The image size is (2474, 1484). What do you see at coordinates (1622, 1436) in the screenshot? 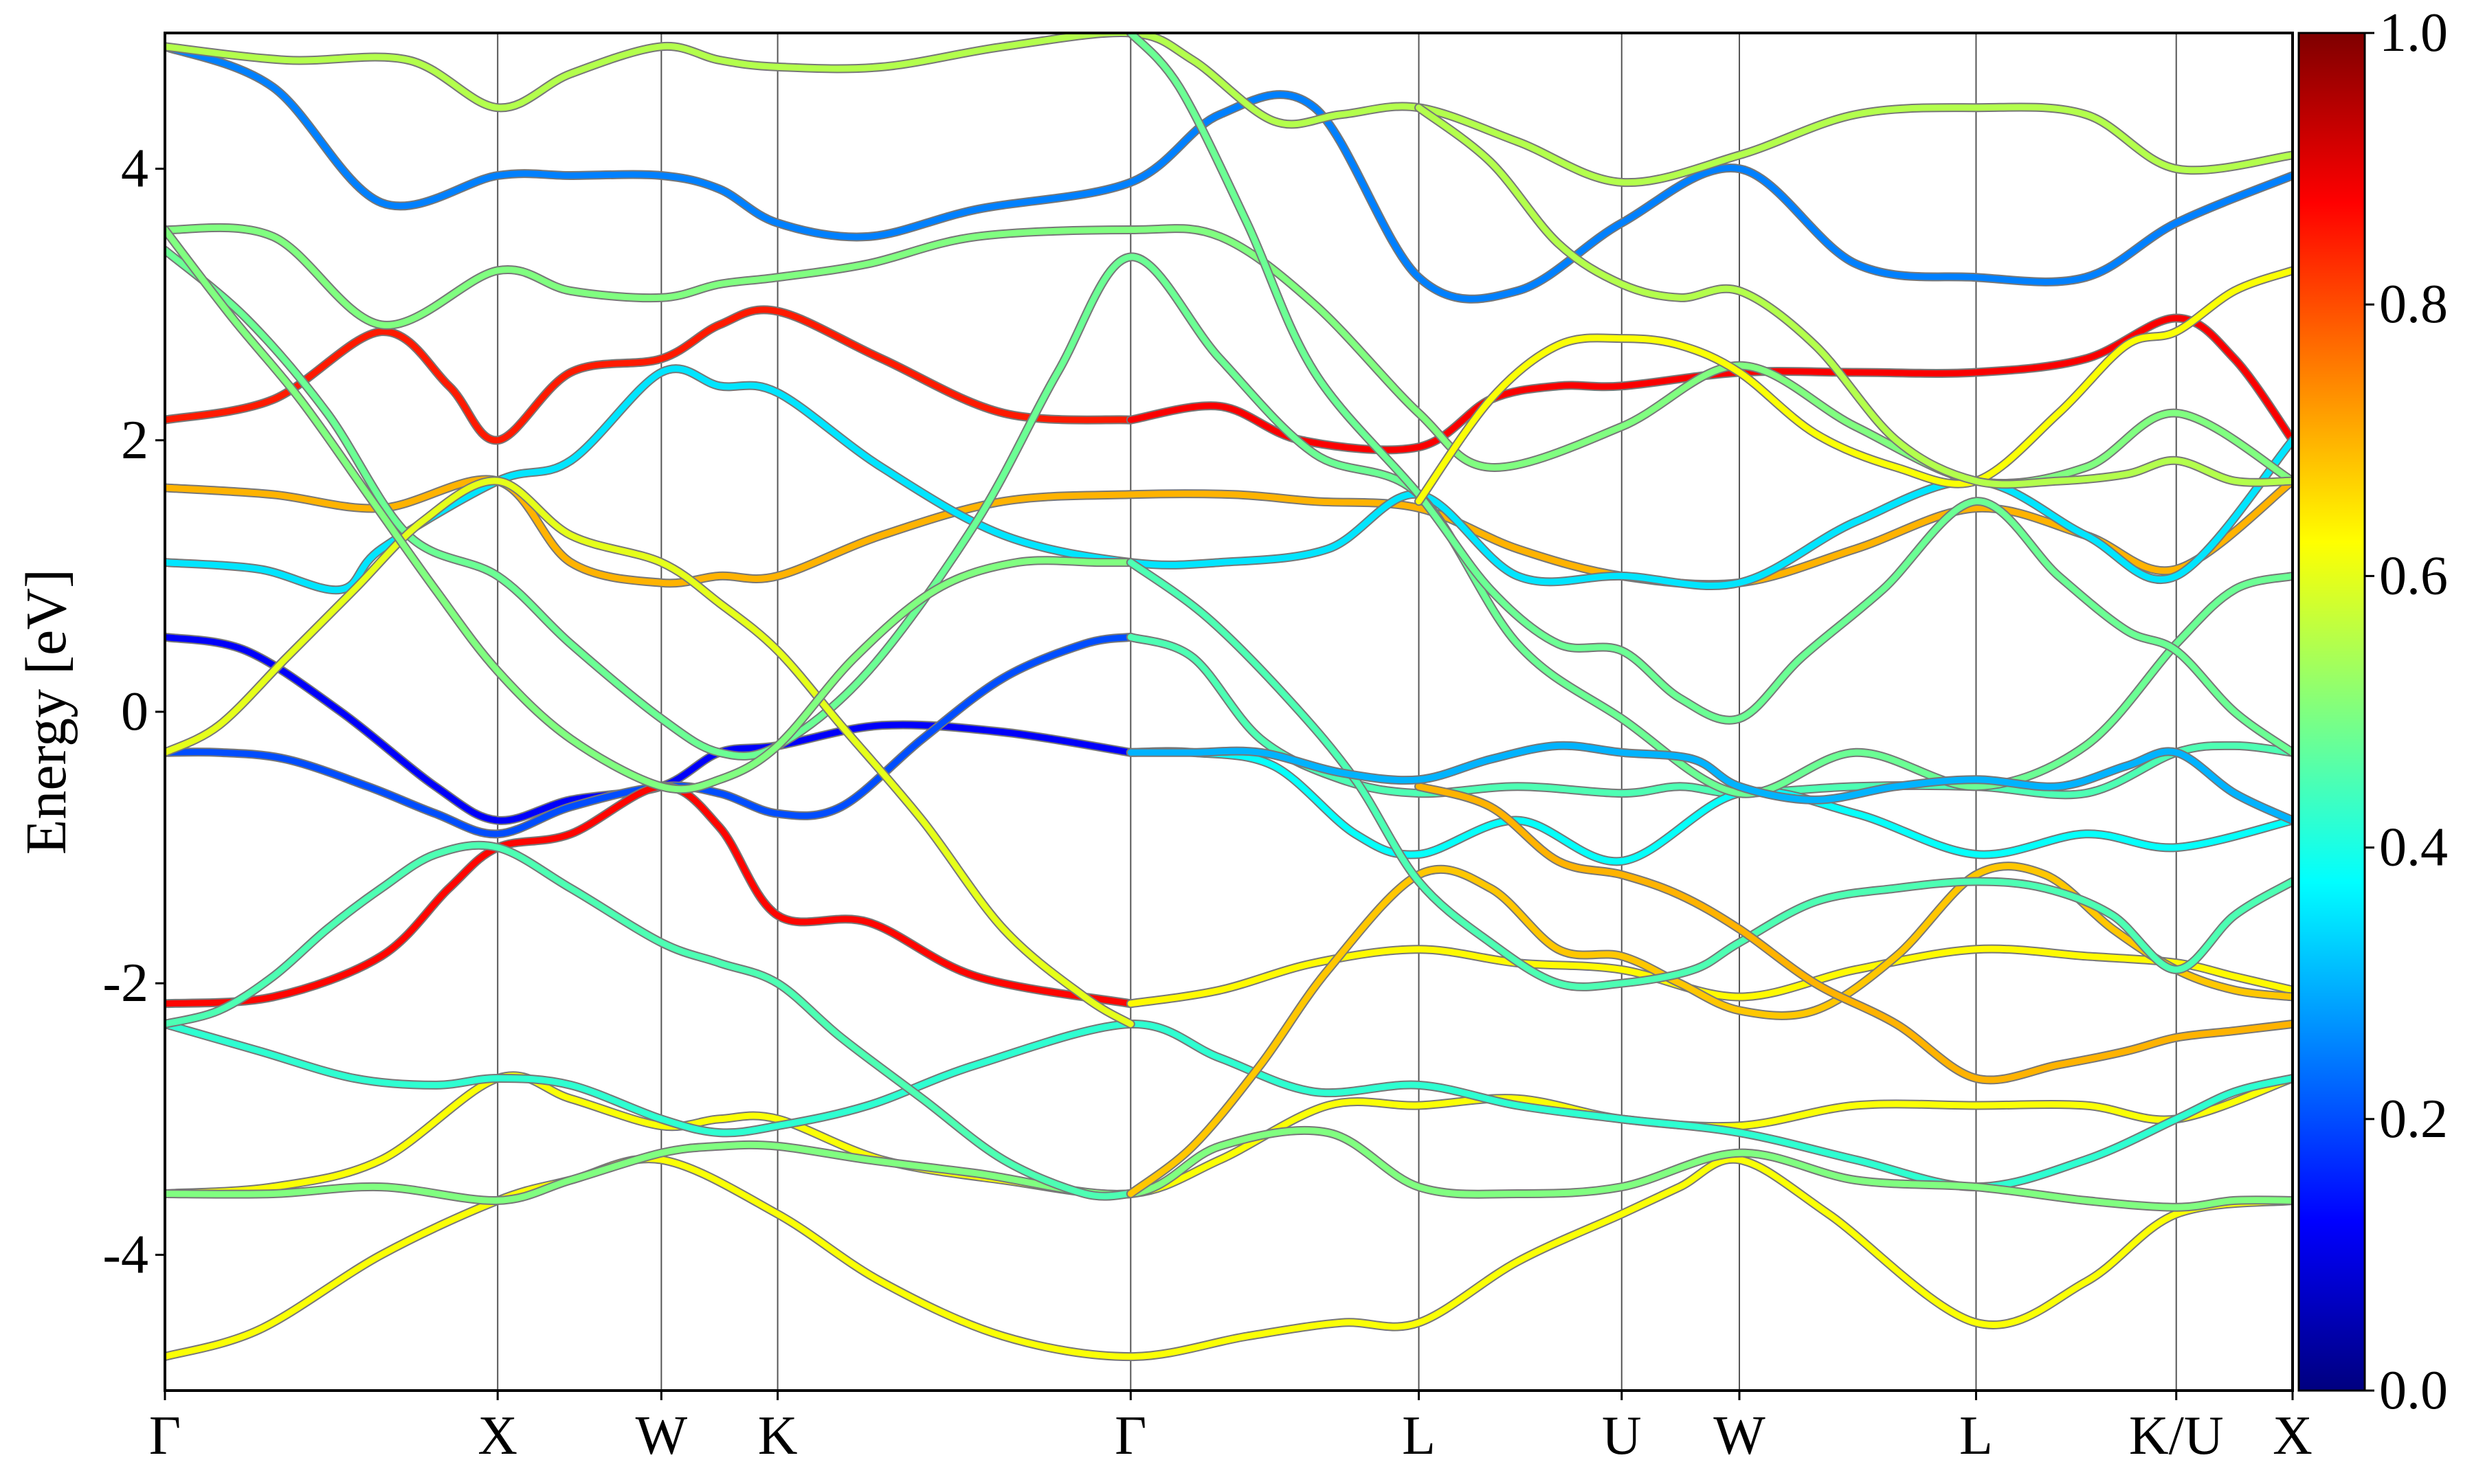
I see `x-tick-label: U` at bounding box center [1622, 1436].